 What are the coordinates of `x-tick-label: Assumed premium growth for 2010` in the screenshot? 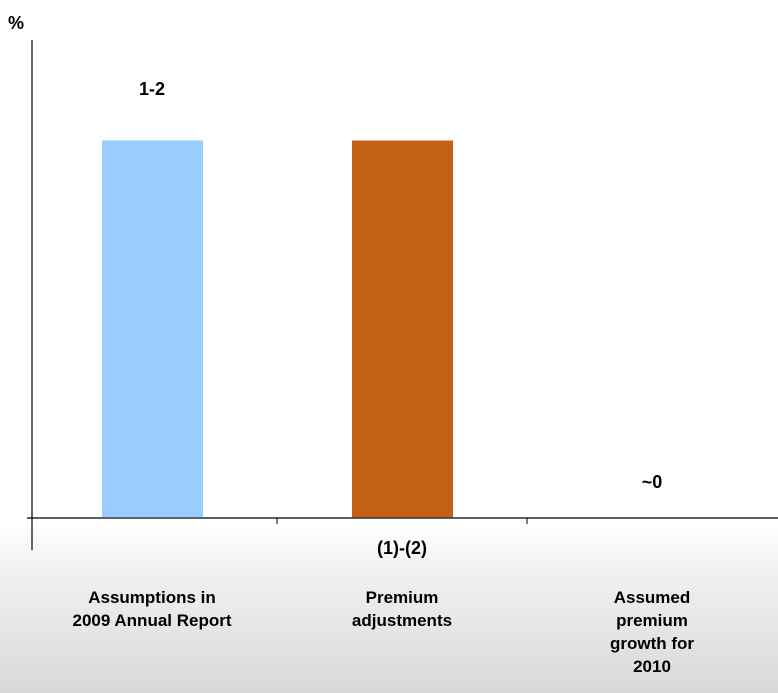 It's located at (652, 632).